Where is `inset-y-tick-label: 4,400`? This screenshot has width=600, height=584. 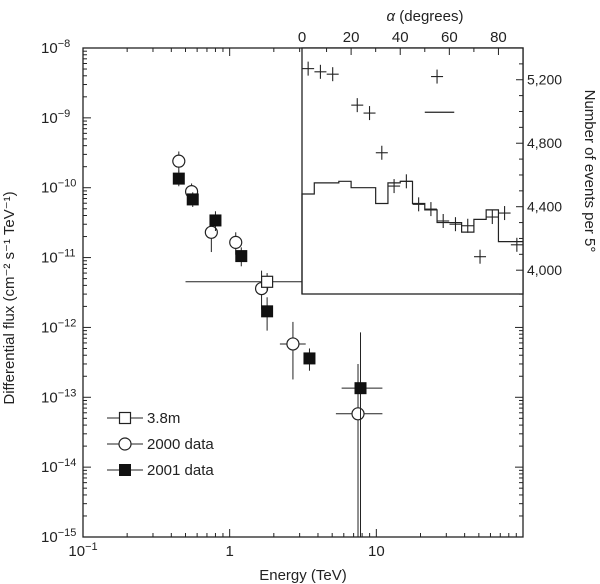 inset-y-tick-label: 4,400 is located at coordinates (544, 207).